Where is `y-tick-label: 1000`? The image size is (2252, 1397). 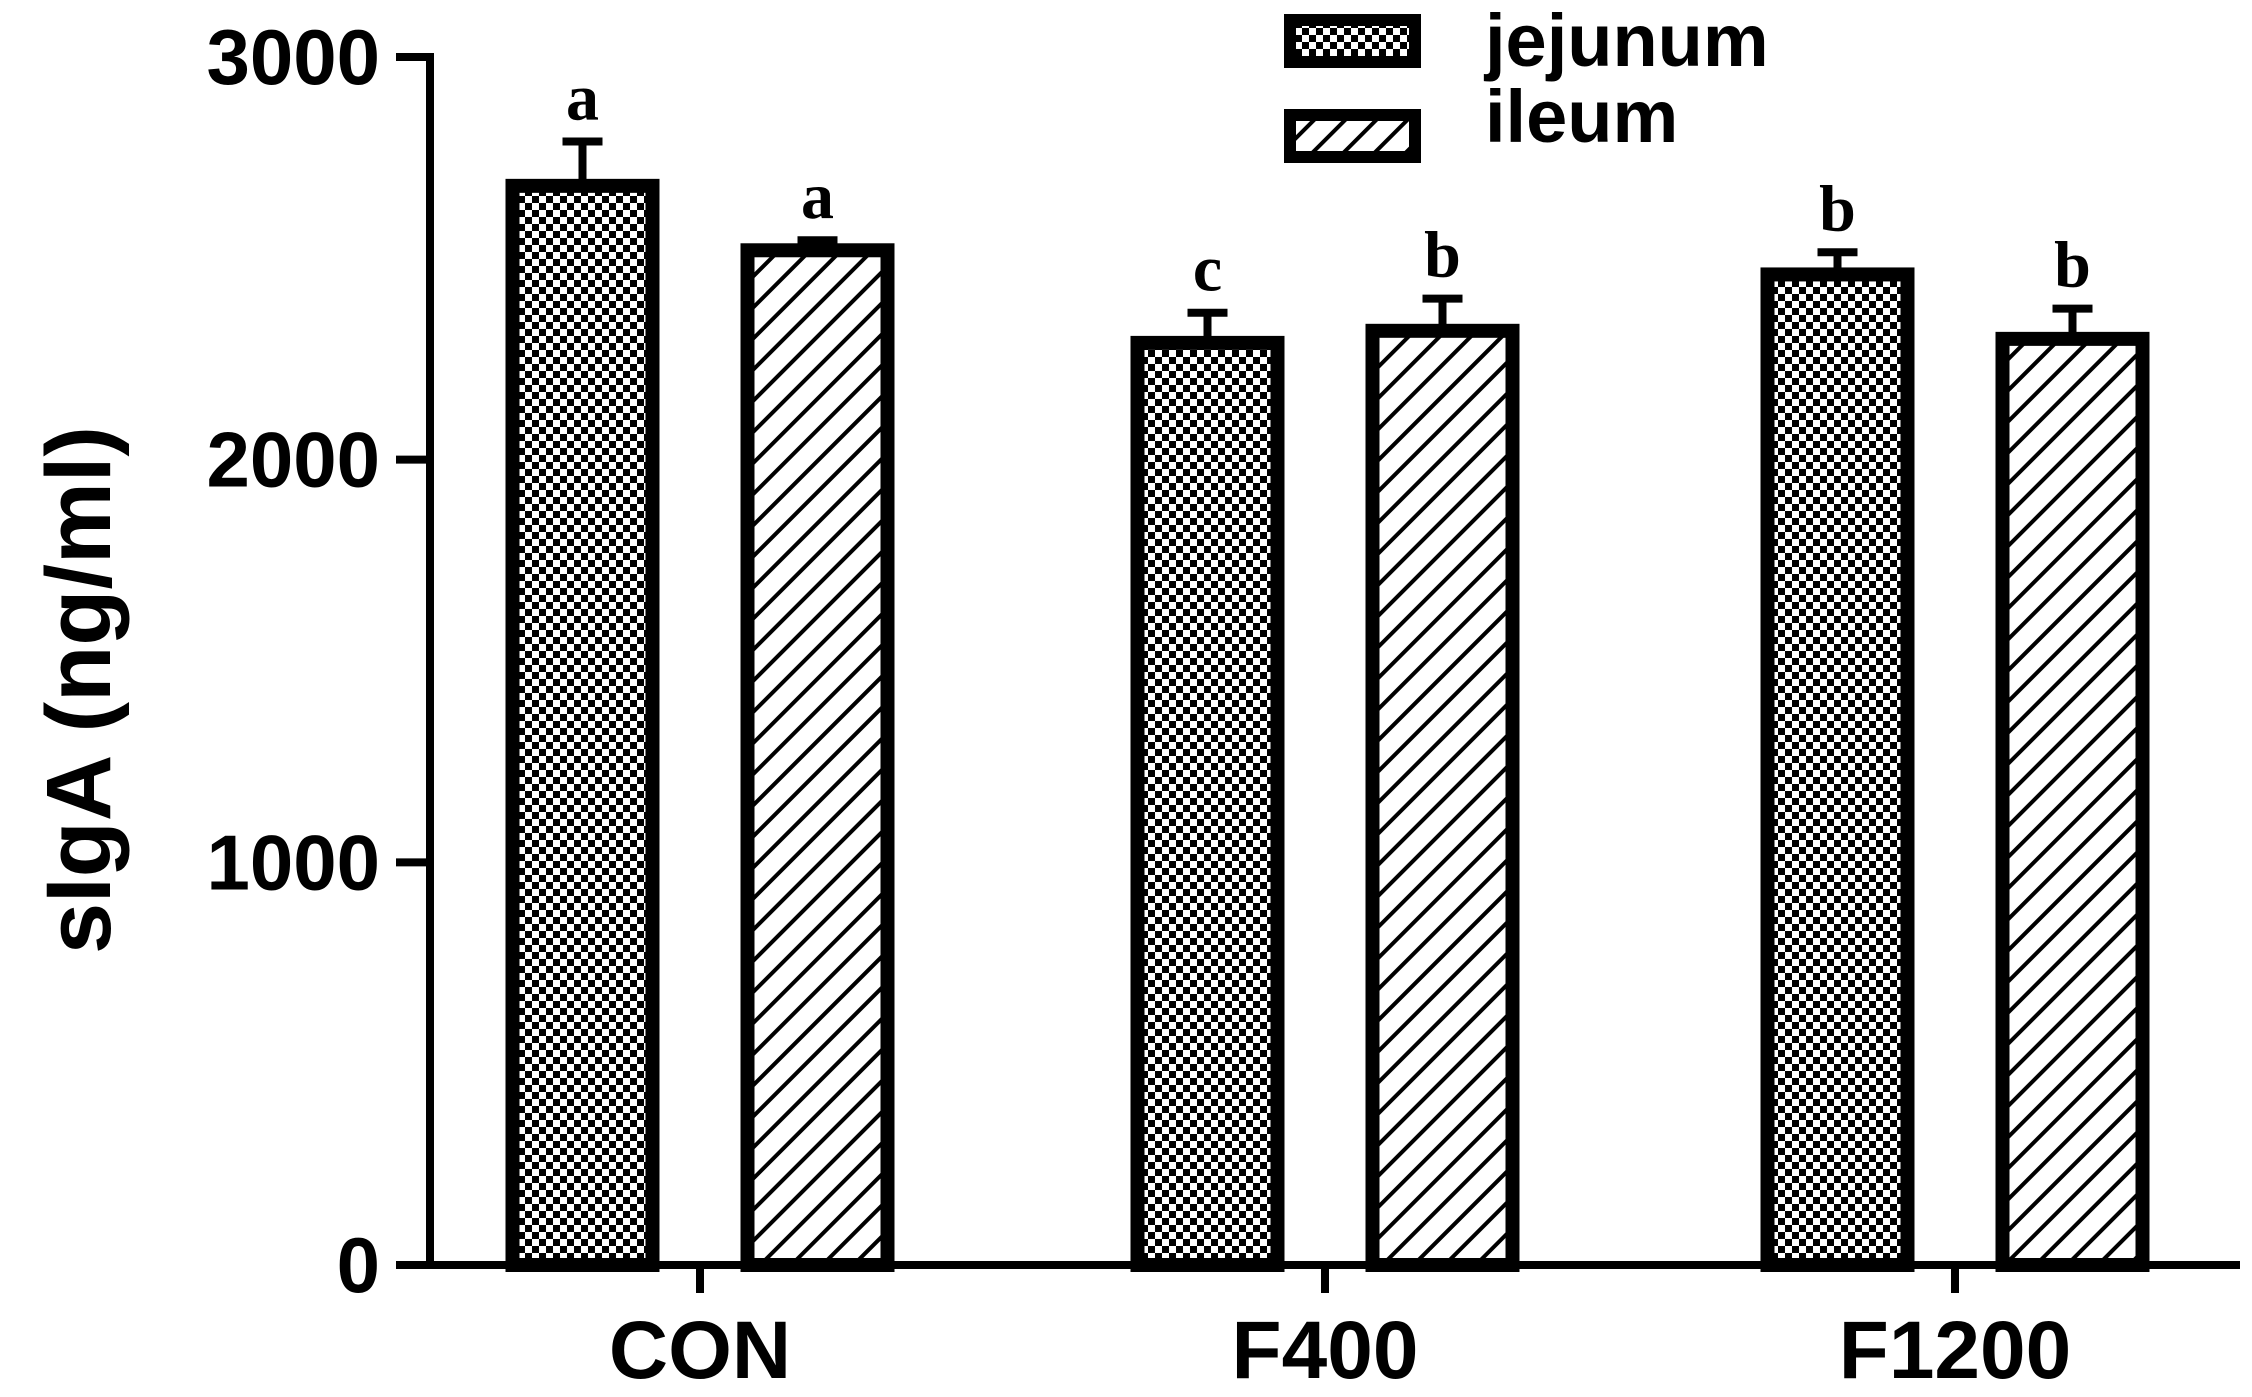 y-tick-label: 1000 is located at coordinates (293, 862).